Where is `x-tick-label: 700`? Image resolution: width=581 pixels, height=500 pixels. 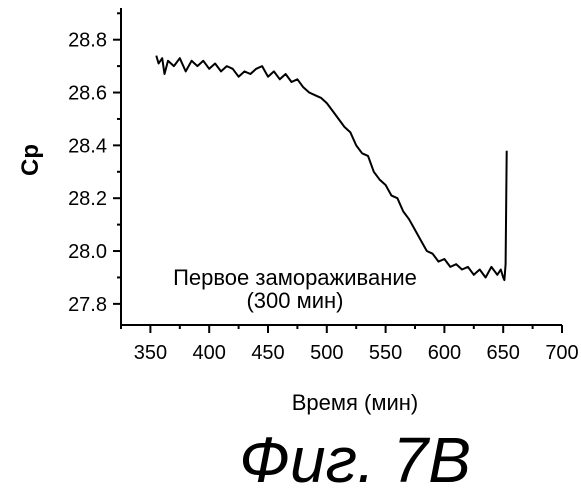
x-tick-label: 700 is located at coordinates (561, 353).